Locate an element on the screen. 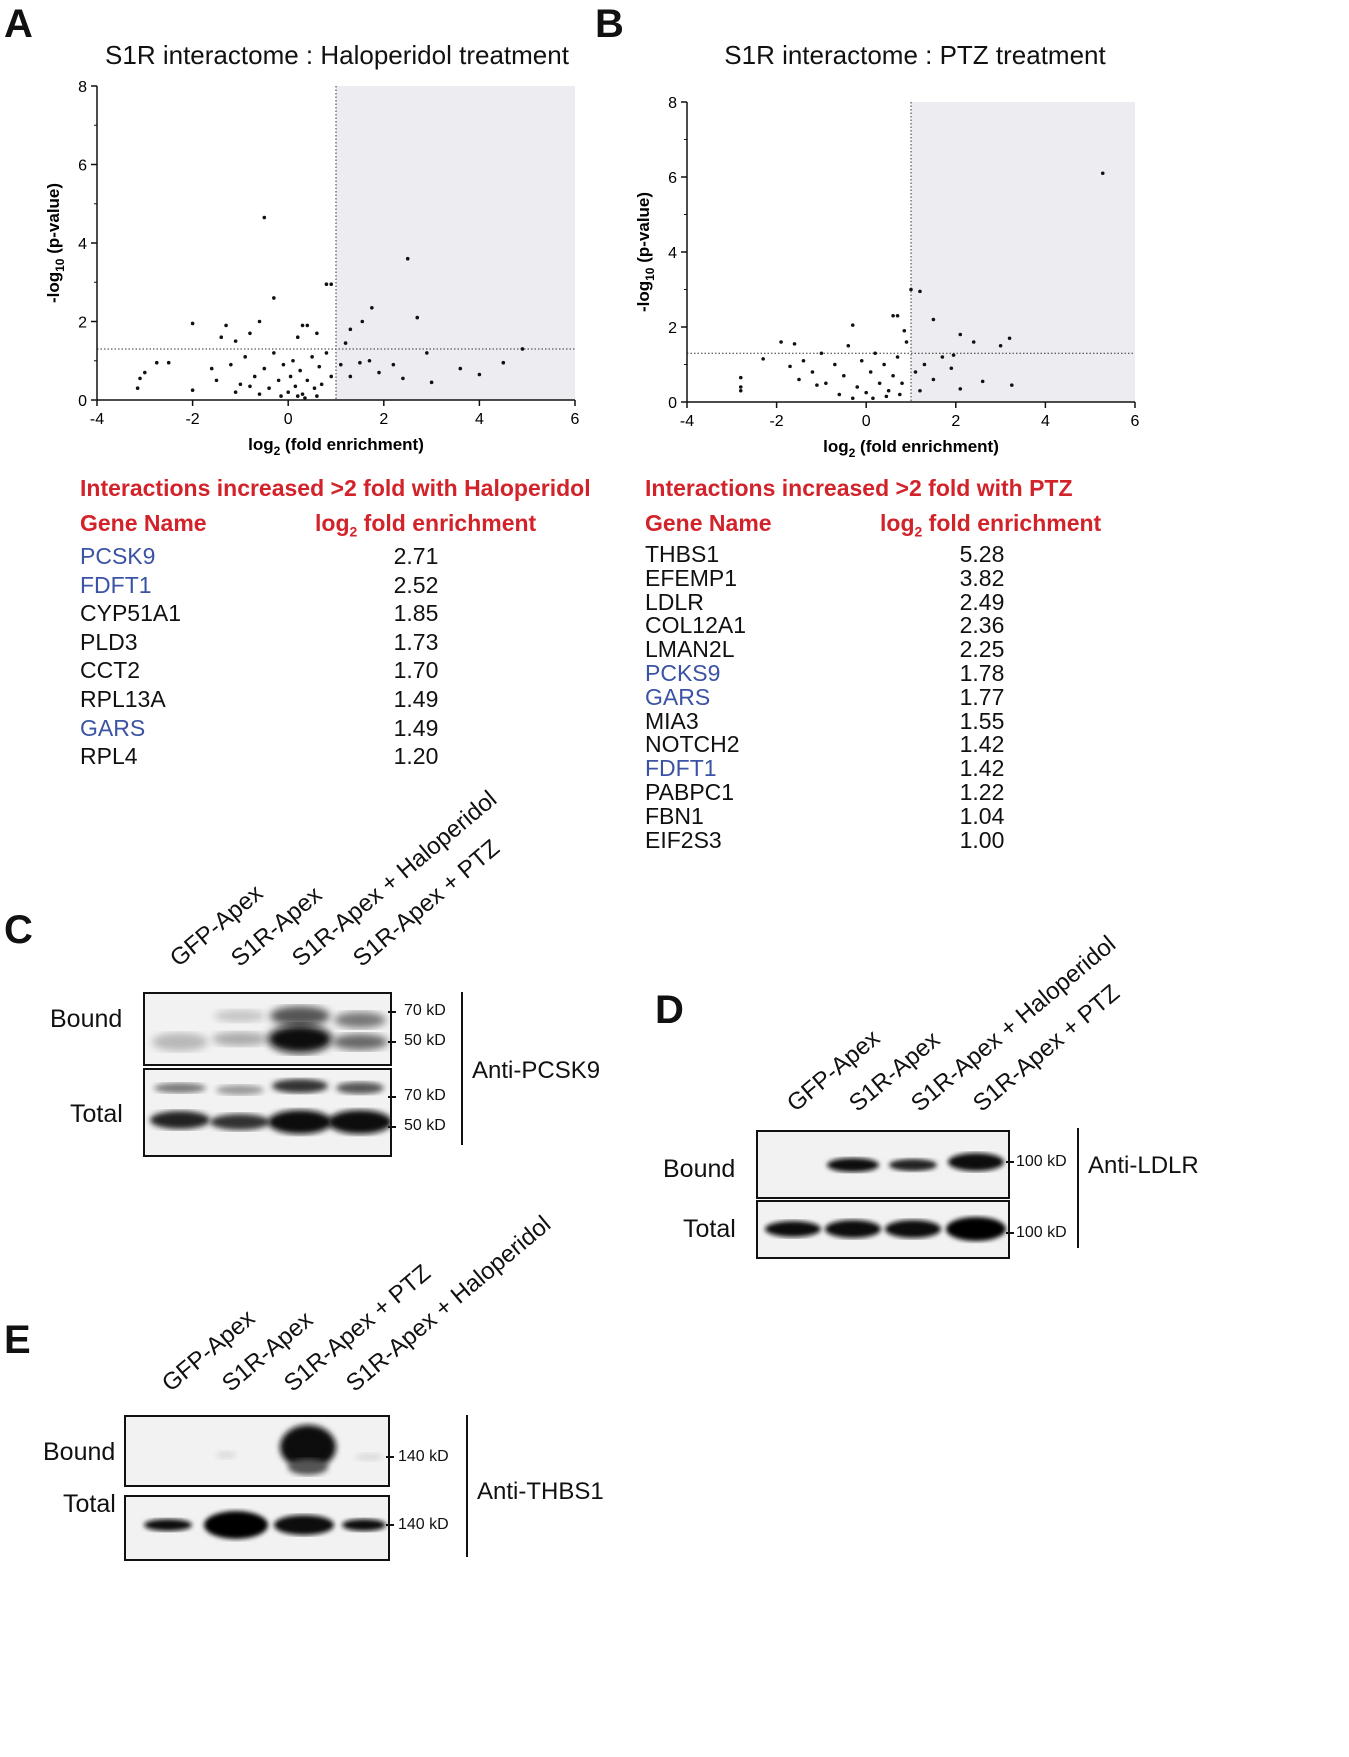 Image resolution: width=1349 pixels, height=1757 pixels. marker-e-140-total: 140 kD is located at coordinates (423, 1524).